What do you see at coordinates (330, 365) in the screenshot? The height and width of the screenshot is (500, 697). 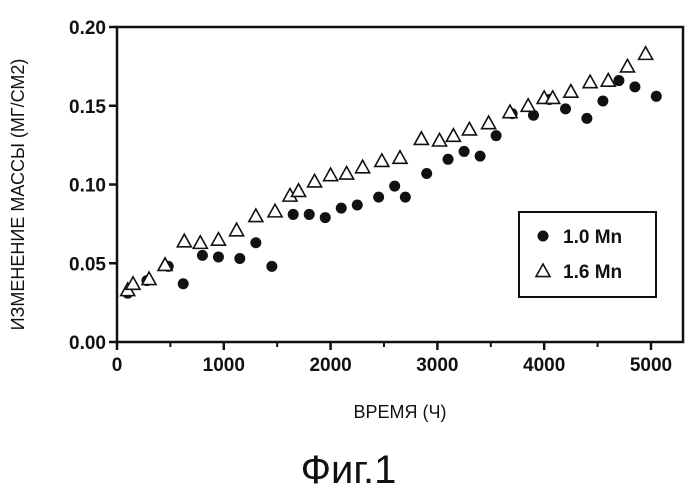 I see `x-tick-label: 2000` at bounding box center [330, 365].